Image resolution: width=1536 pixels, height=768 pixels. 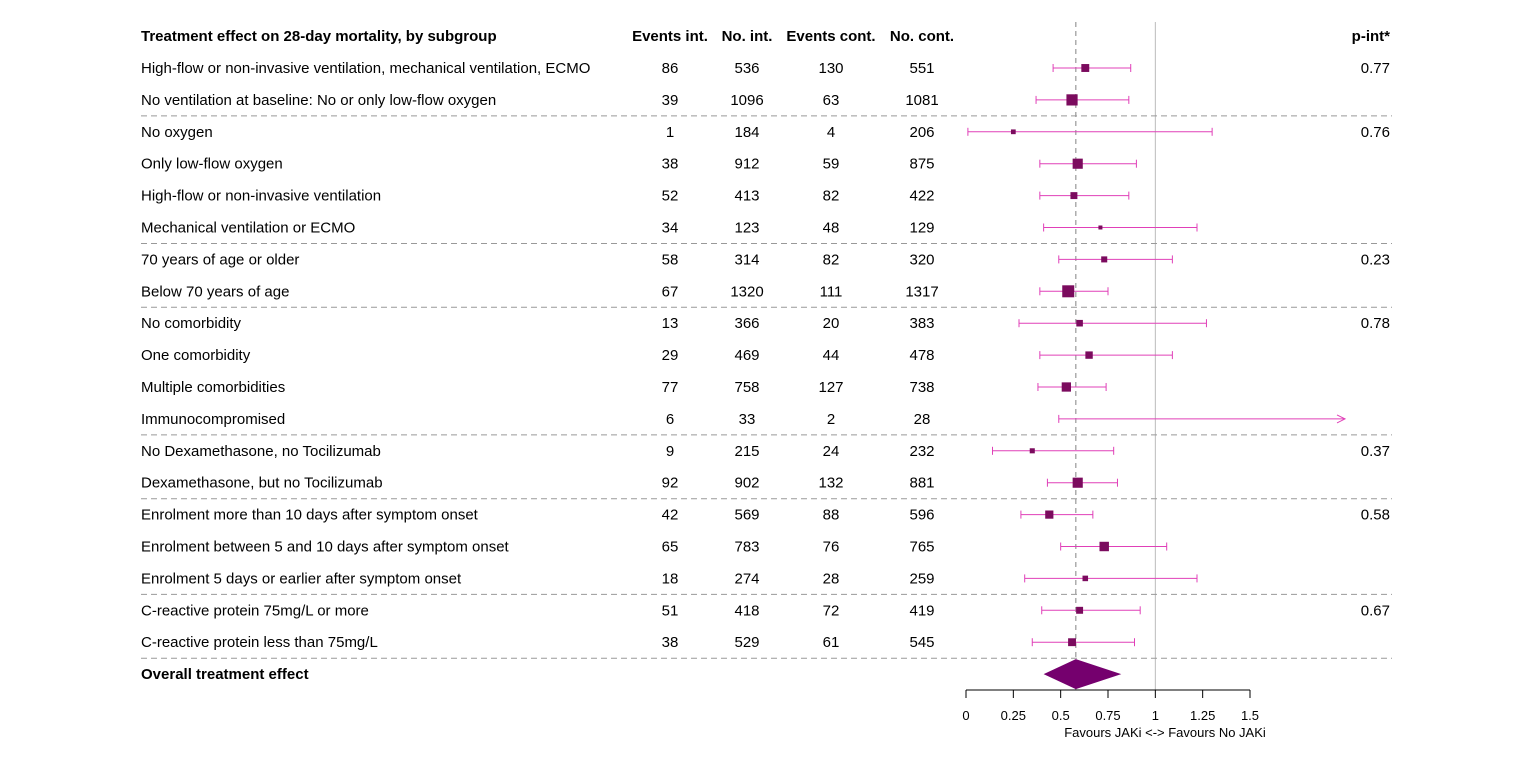 What do you see at coordinates (831, 547) in the screenshot?
I see `events-cont-cell: 76` at bounding box center [831, 547].